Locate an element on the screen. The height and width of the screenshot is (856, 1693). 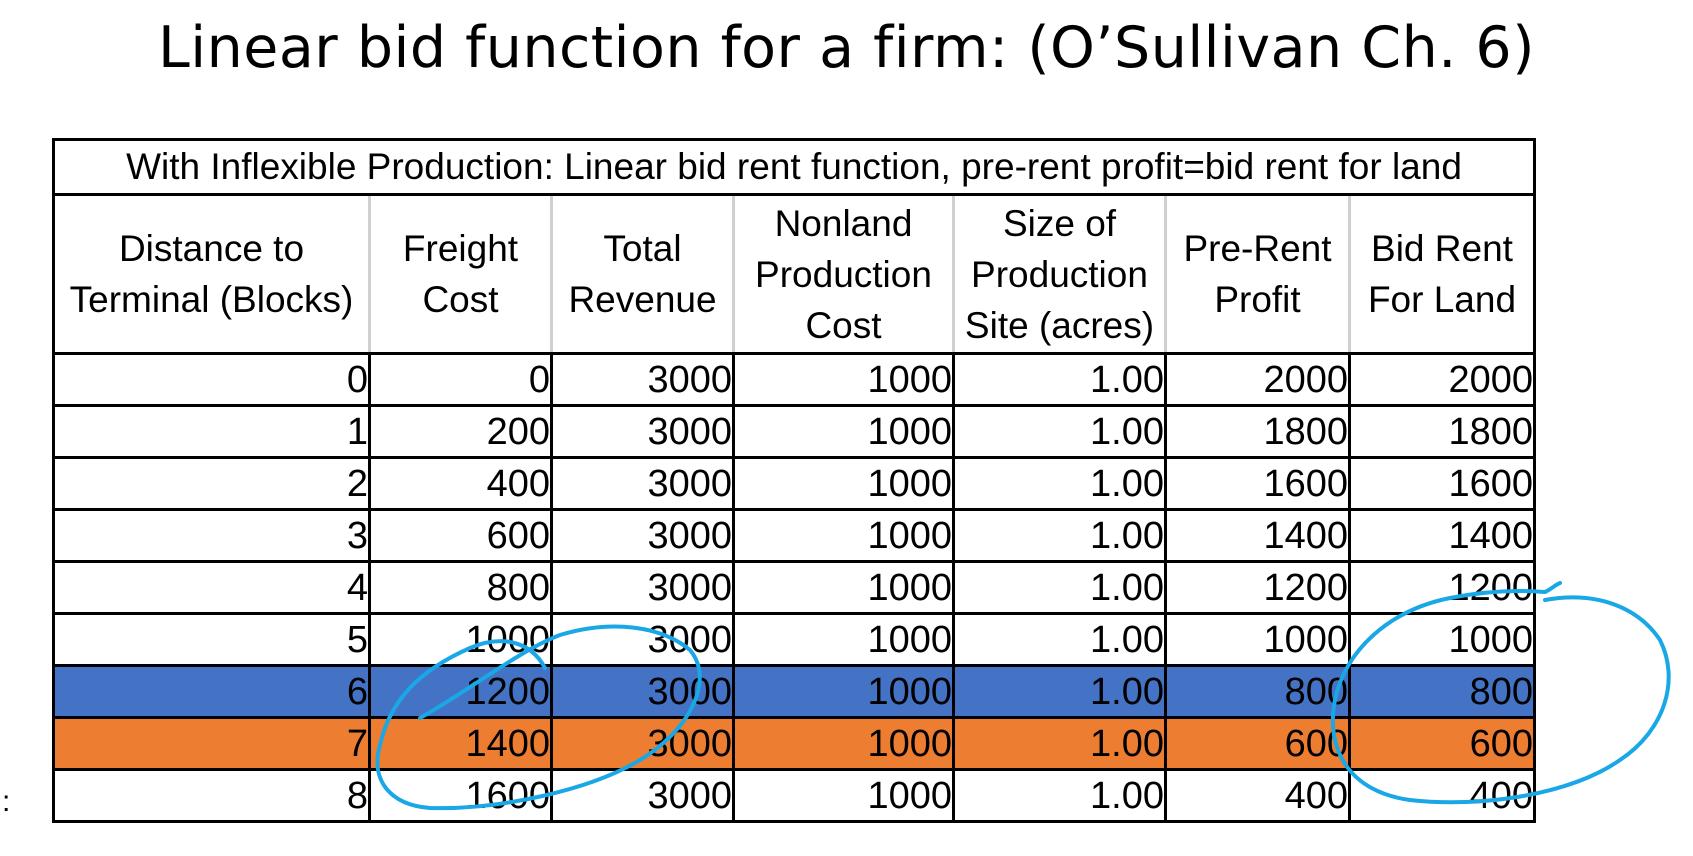
table-cell: 6 is located at coordinates (211, 691).